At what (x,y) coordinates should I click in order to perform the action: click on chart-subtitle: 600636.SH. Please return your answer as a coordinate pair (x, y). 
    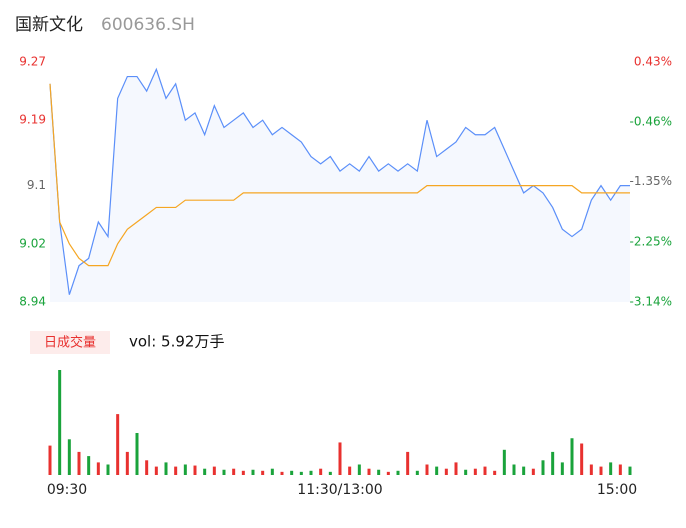
    Looking at the image, I should click on (148, 25).